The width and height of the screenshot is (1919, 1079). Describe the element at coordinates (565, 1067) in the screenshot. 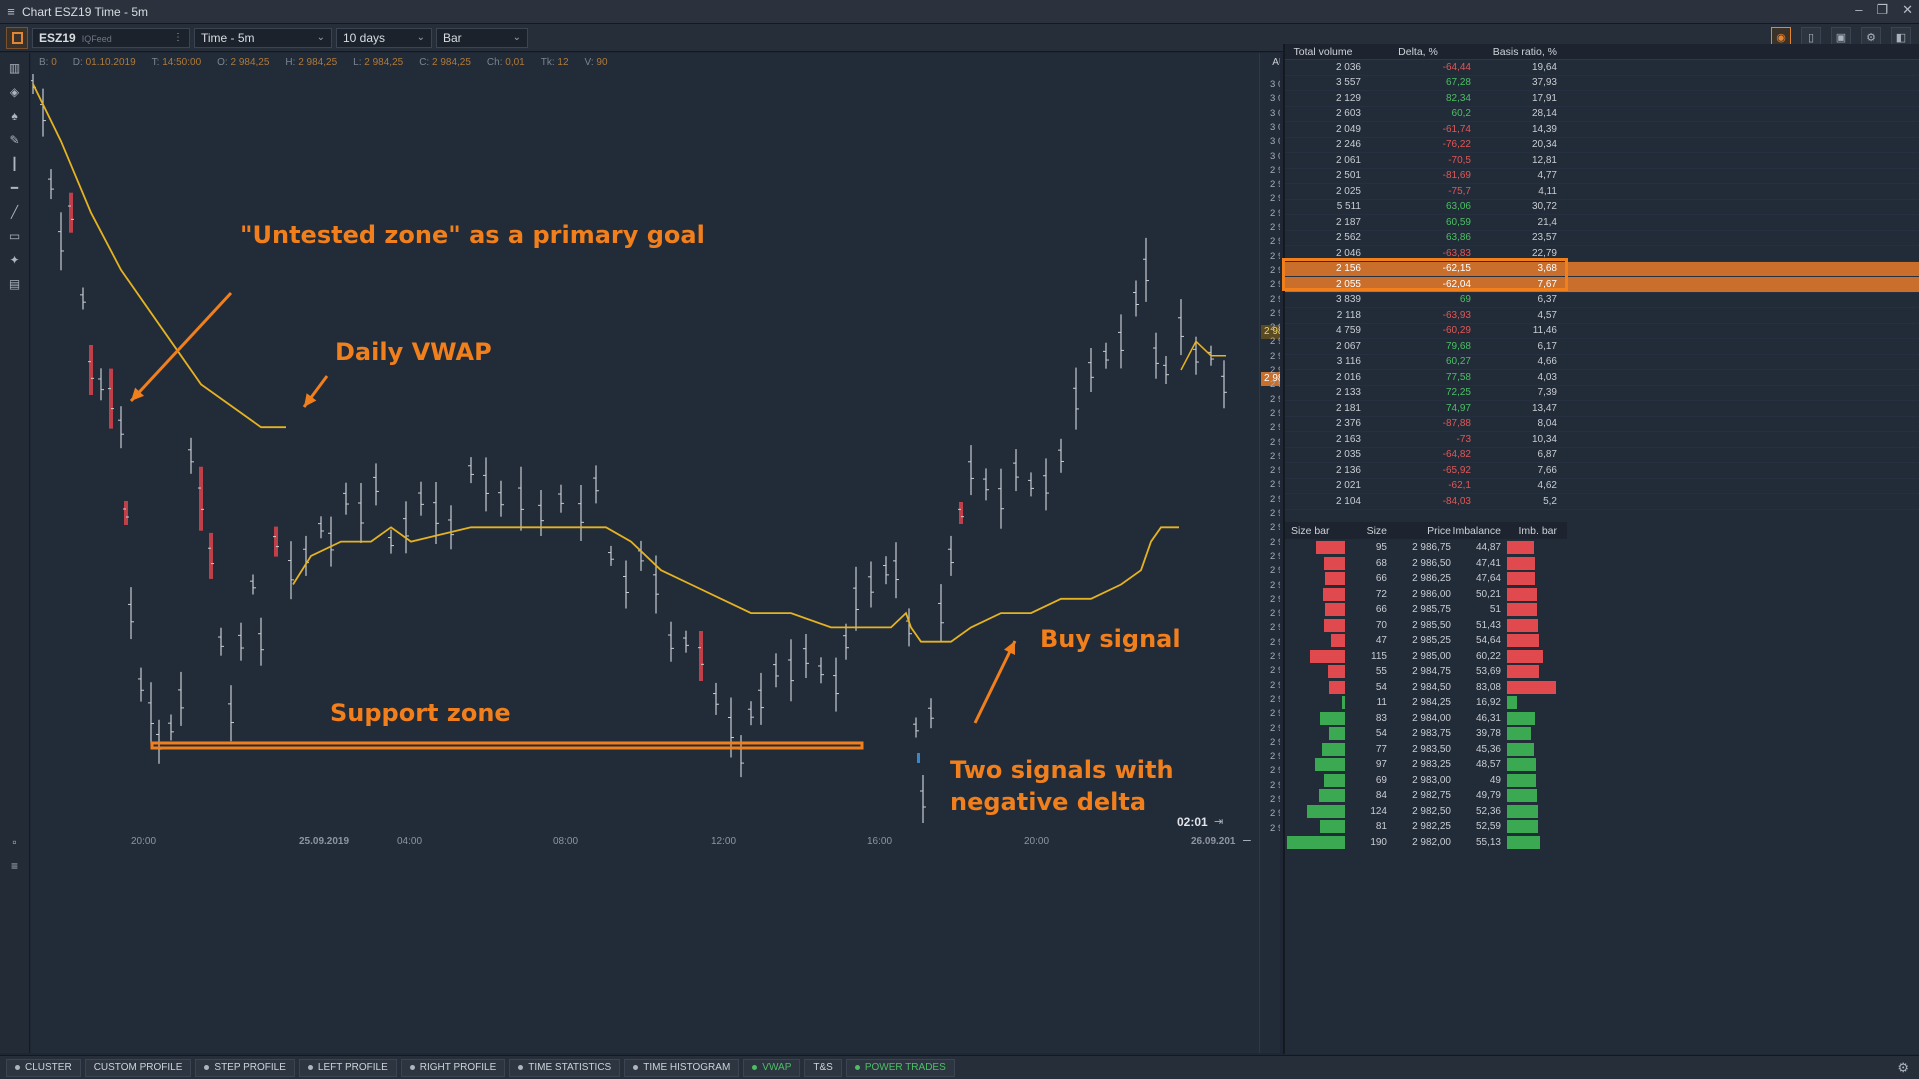

I see `tab-time-statistics: TIME STATISTICS` at that location.